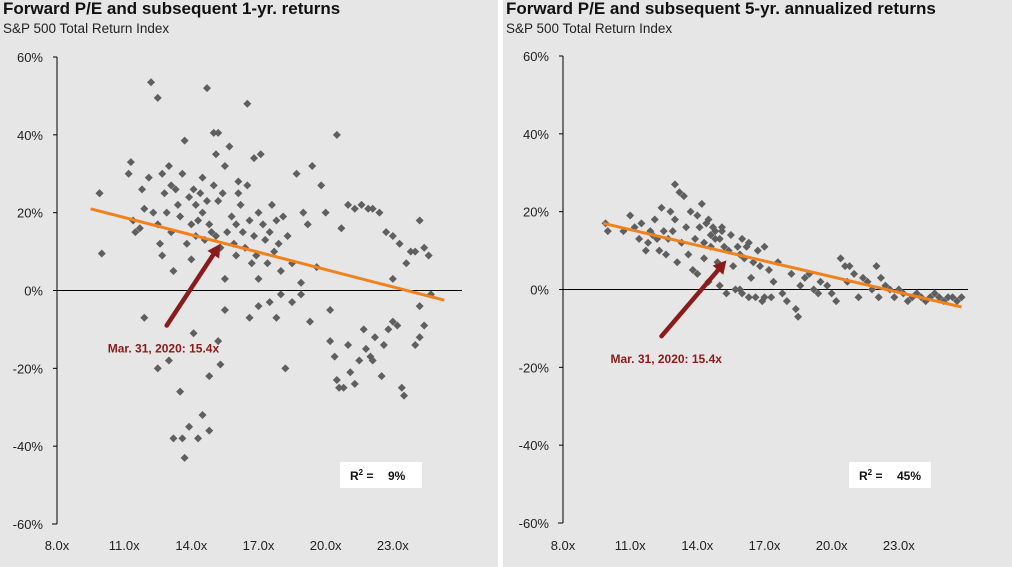 This screenshot has width=1012, height=567. What do you see at coordinates (534, 523) in the screenshot?
I see `y-tick-label: -60%` at bounding box center [534, 523].